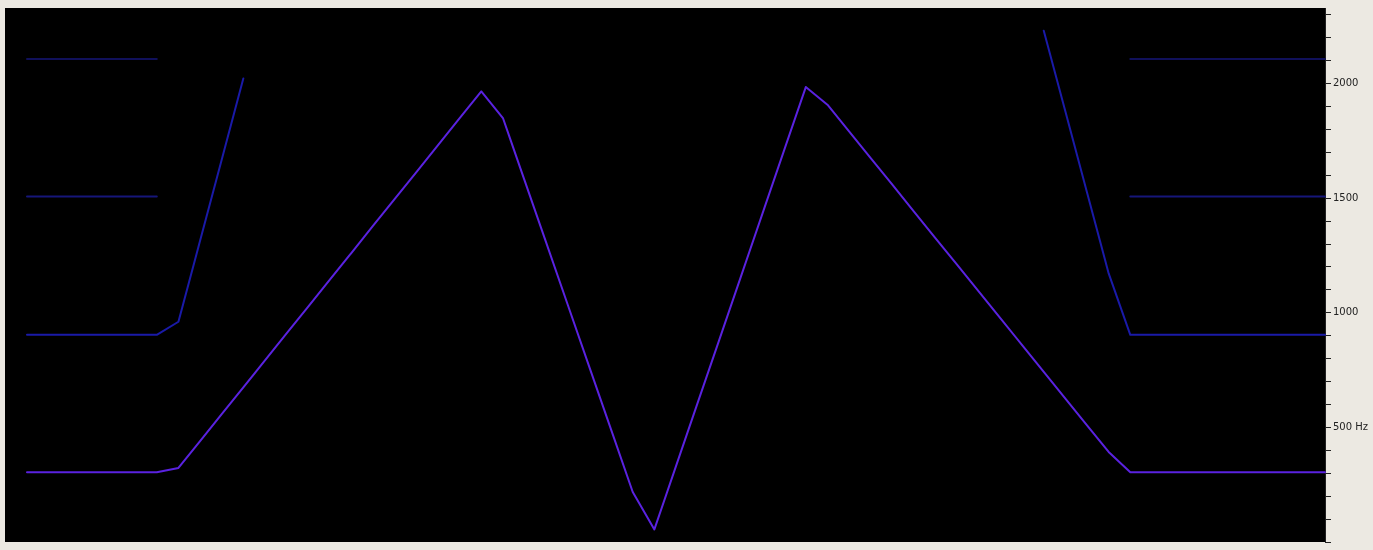  Describe the element at coordinates (1346, 83) in the screenshot. I see `y-tick-label: 2000` at that location.